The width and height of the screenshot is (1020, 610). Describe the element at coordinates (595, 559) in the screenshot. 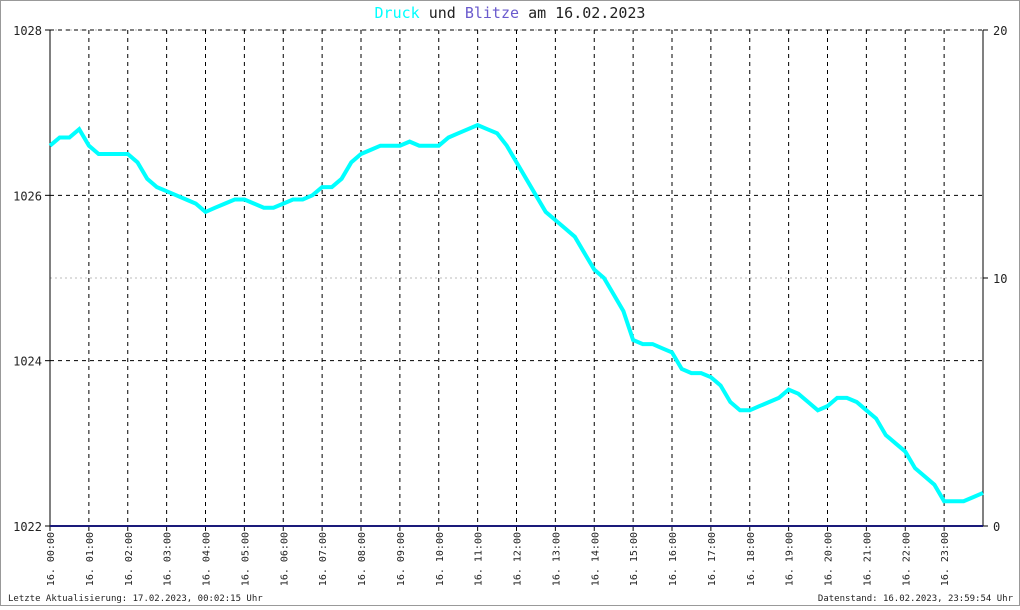

I see `x-tick-label: 16. 14:00` at that location.